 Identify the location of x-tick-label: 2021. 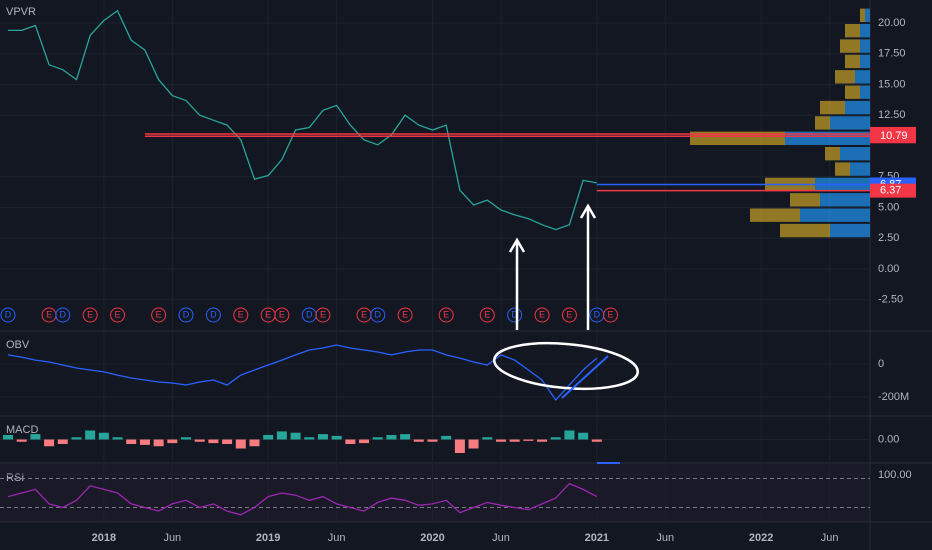
(597, 538).